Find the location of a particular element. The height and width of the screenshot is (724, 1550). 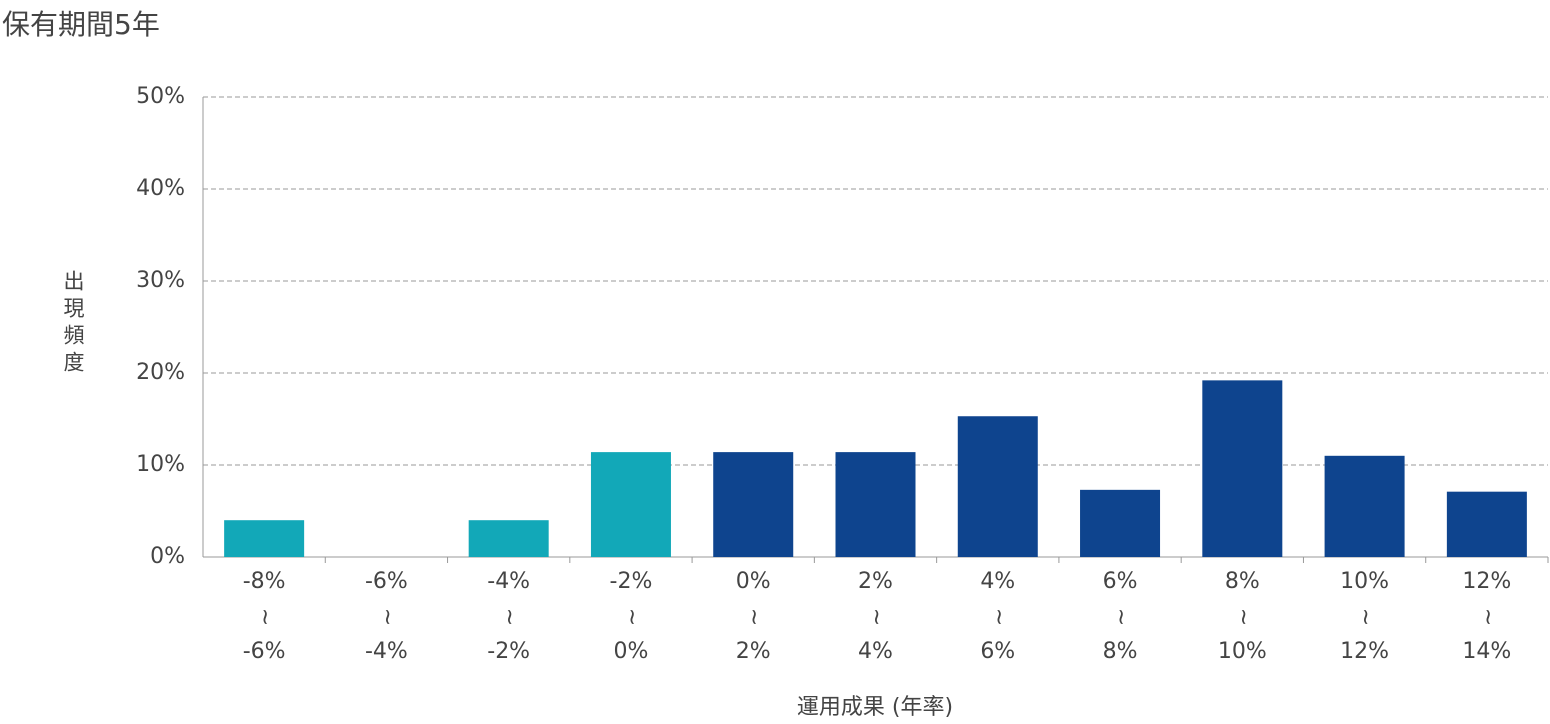

x-axis-label: 運用成果 (年率) is located at coordinates (875, 707).